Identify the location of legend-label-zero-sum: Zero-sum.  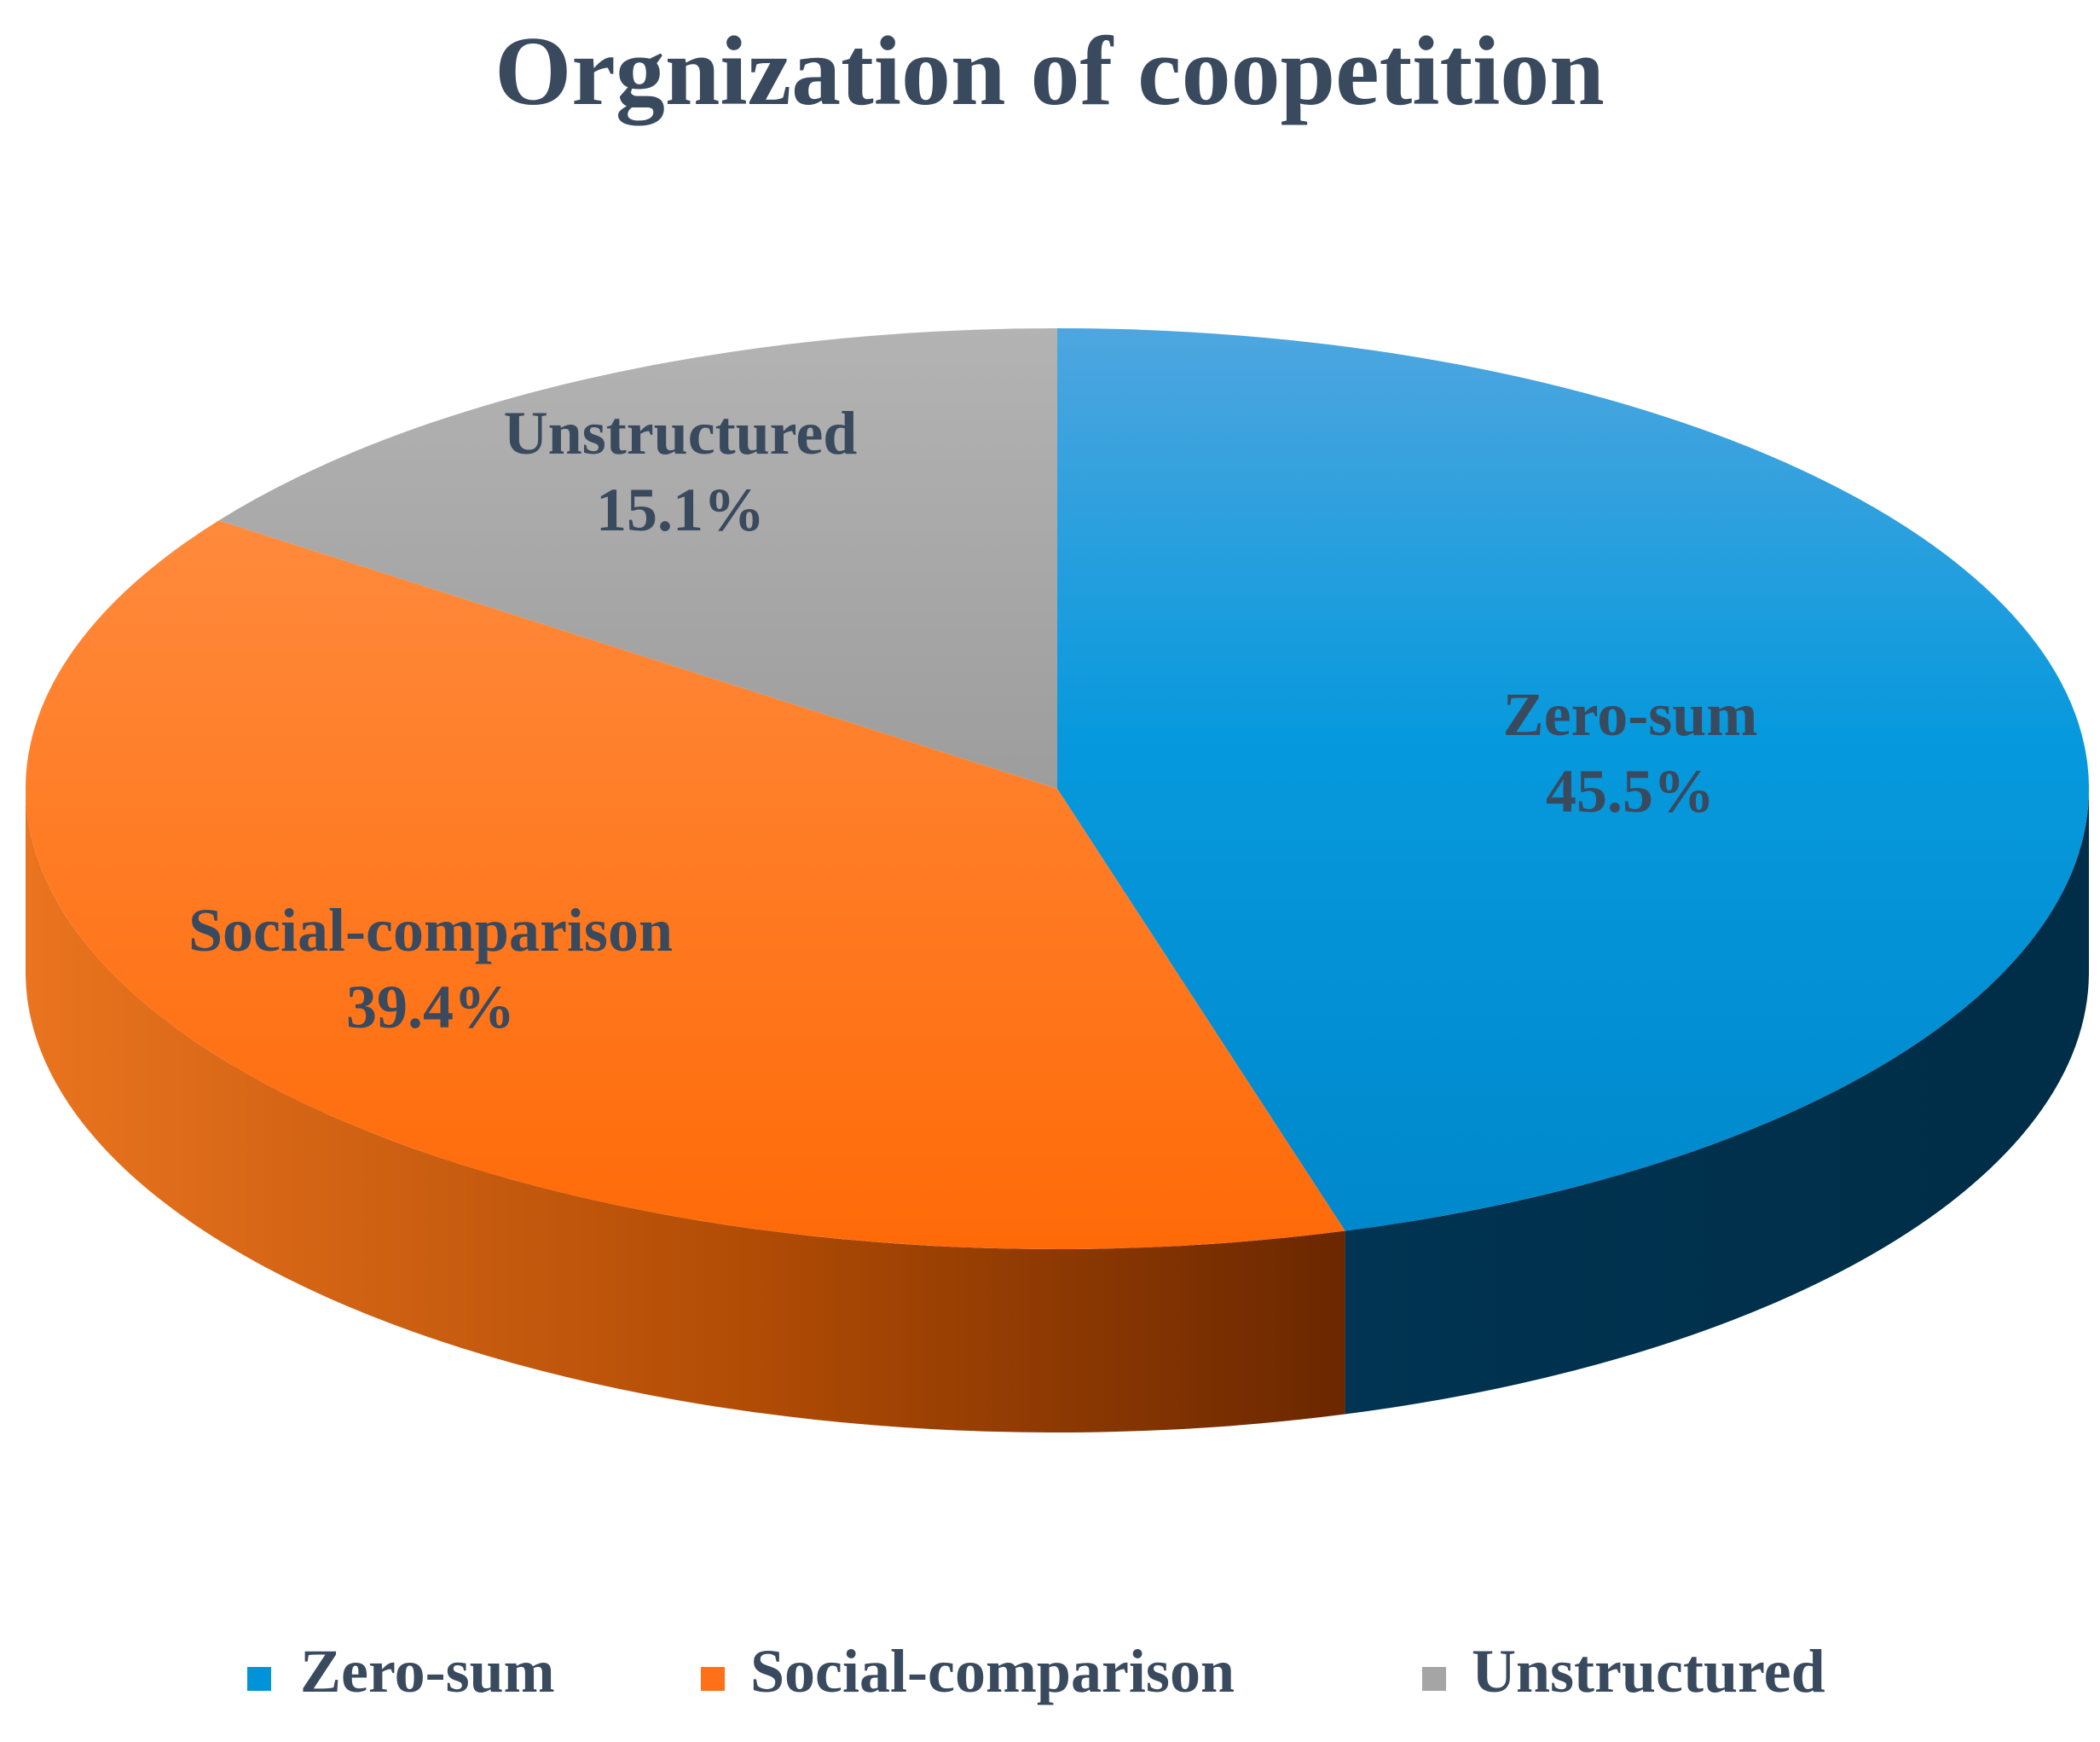
(427, 1671).